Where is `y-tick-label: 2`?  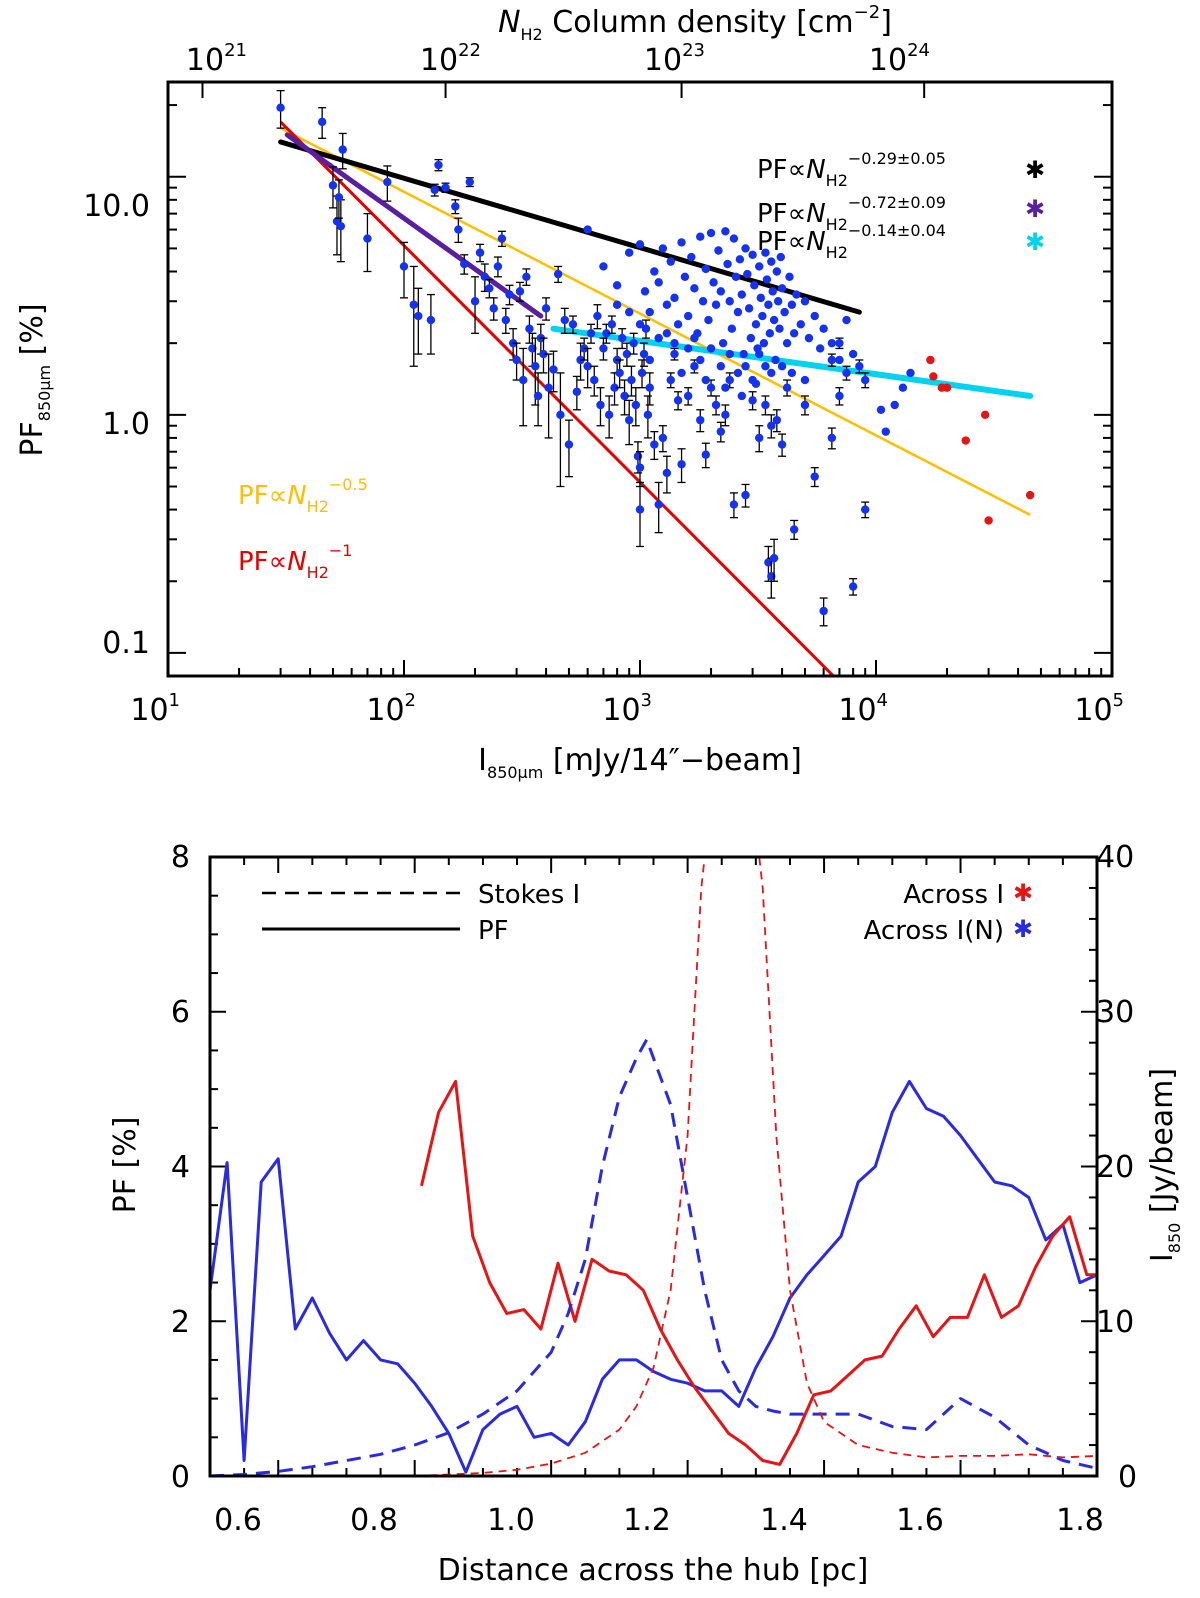
y-tick-label: 2 is located at coordinates (180, 1322).